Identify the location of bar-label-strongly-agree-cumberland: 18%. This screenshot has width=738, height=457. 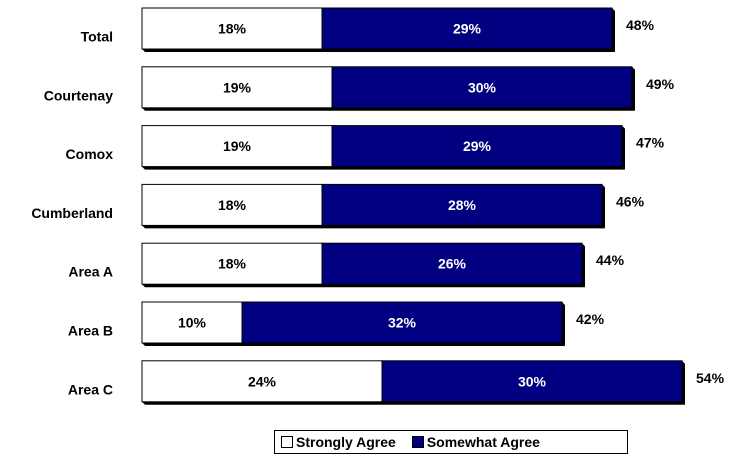
(232, 205).